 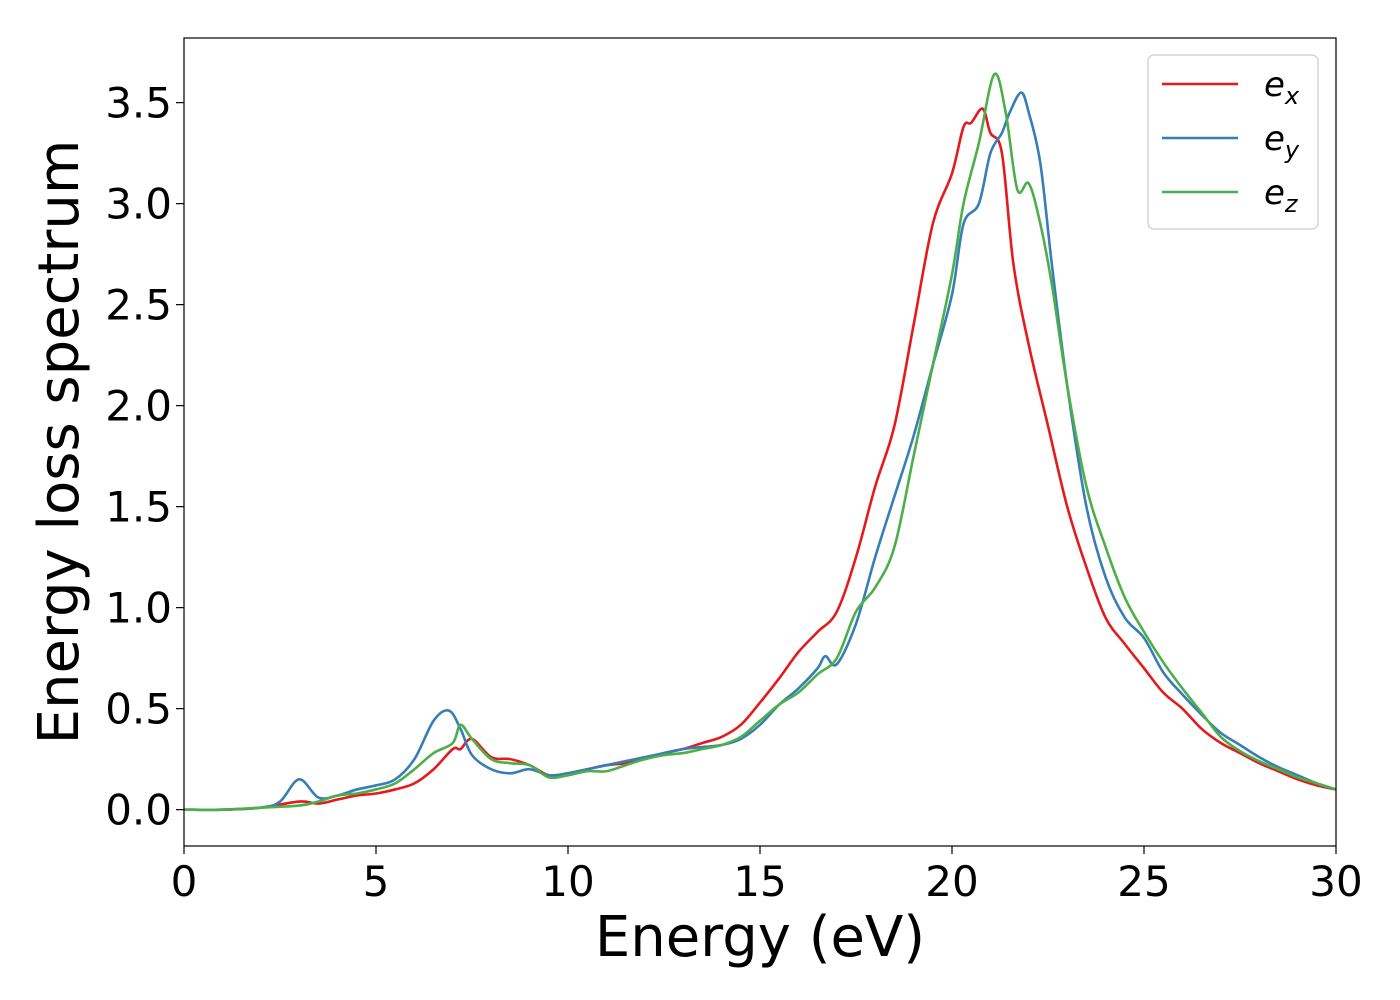 I want to click on y-tick-label: 2.5, so click(x=138, y=305).